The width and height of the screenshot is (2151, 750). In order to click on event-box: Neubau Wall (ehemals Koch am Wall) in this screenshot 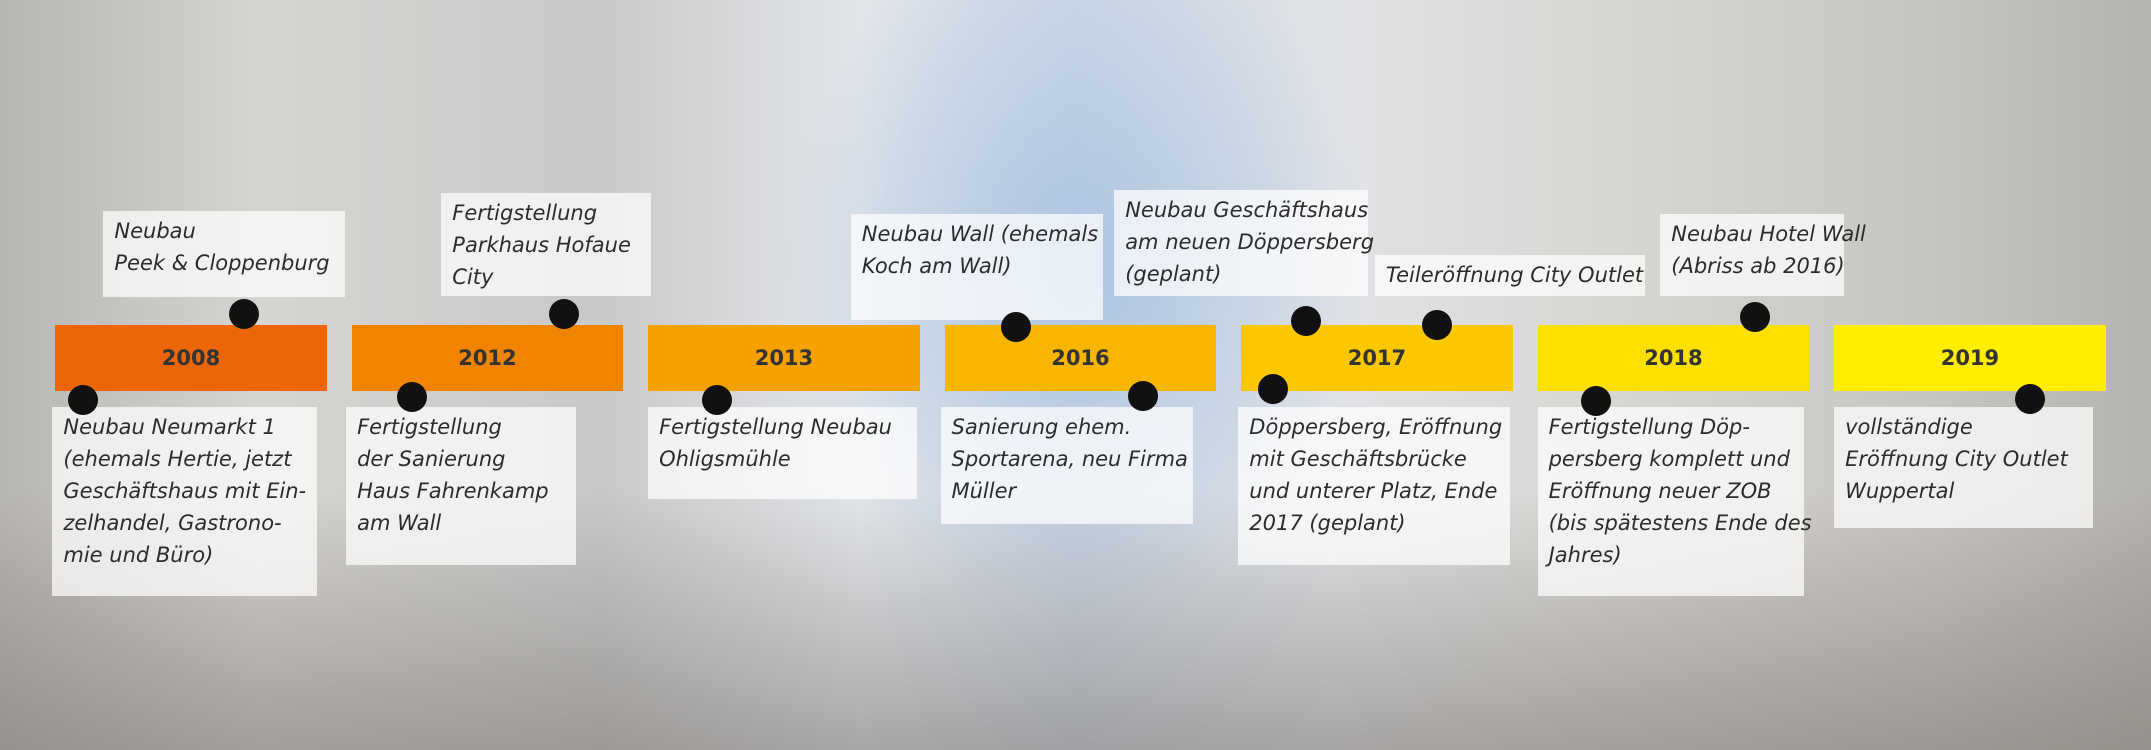, I will do `click(977, 266)`.